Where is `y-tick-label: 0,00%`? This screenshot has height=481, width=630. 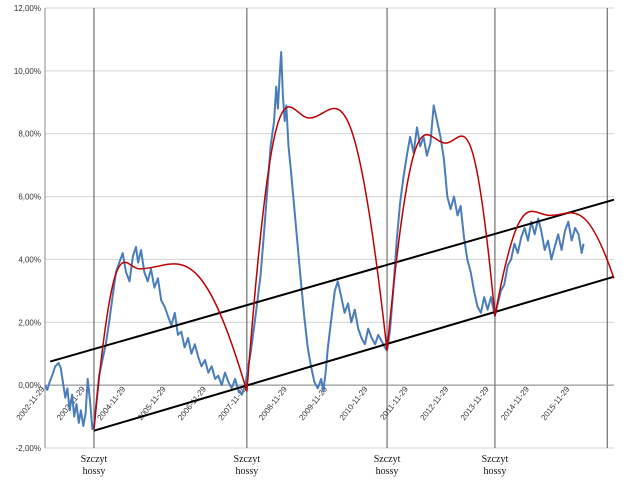 y-tick-label: 0,00% is located at coordinates (29, 385).